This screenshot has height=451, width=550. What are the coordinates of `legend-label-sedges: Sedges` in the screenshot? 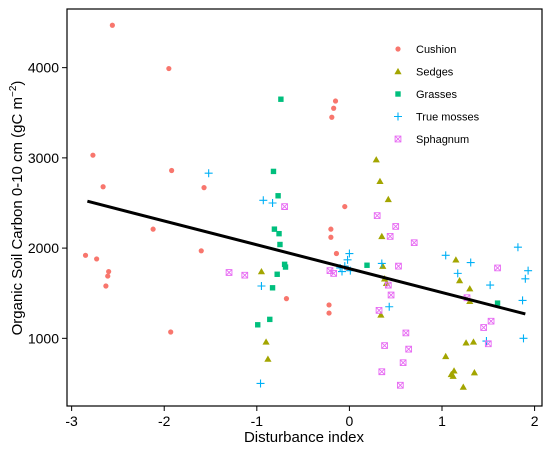 It's located at (435, 73).